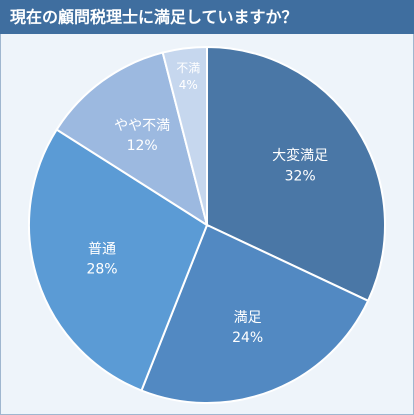 This screenshot has height=415, width=414. Describe the element at coordinates (184, 135) in the screenshot. I see `pie-slice` at that location.